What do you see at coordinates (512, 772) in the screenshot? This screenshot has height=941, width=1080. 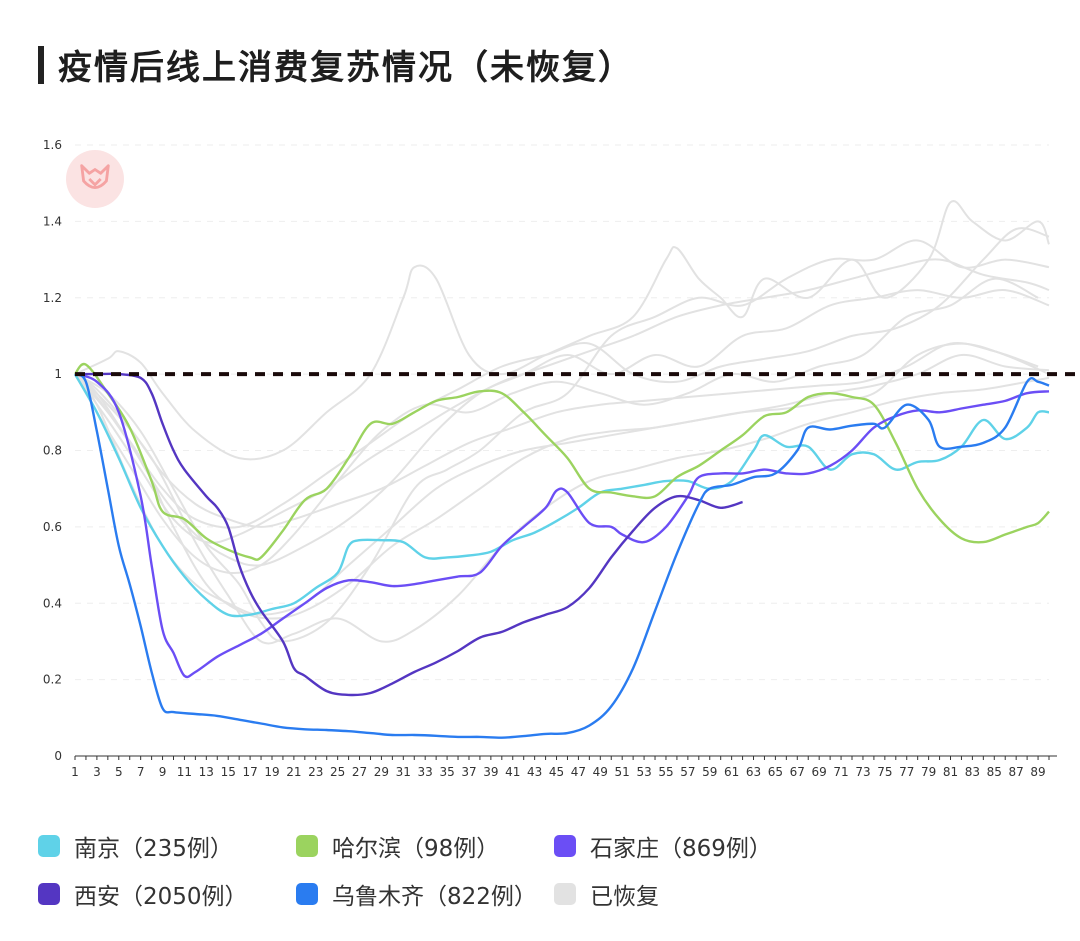 I see `x-tick-label: 41` at bounding box center [512, 772].